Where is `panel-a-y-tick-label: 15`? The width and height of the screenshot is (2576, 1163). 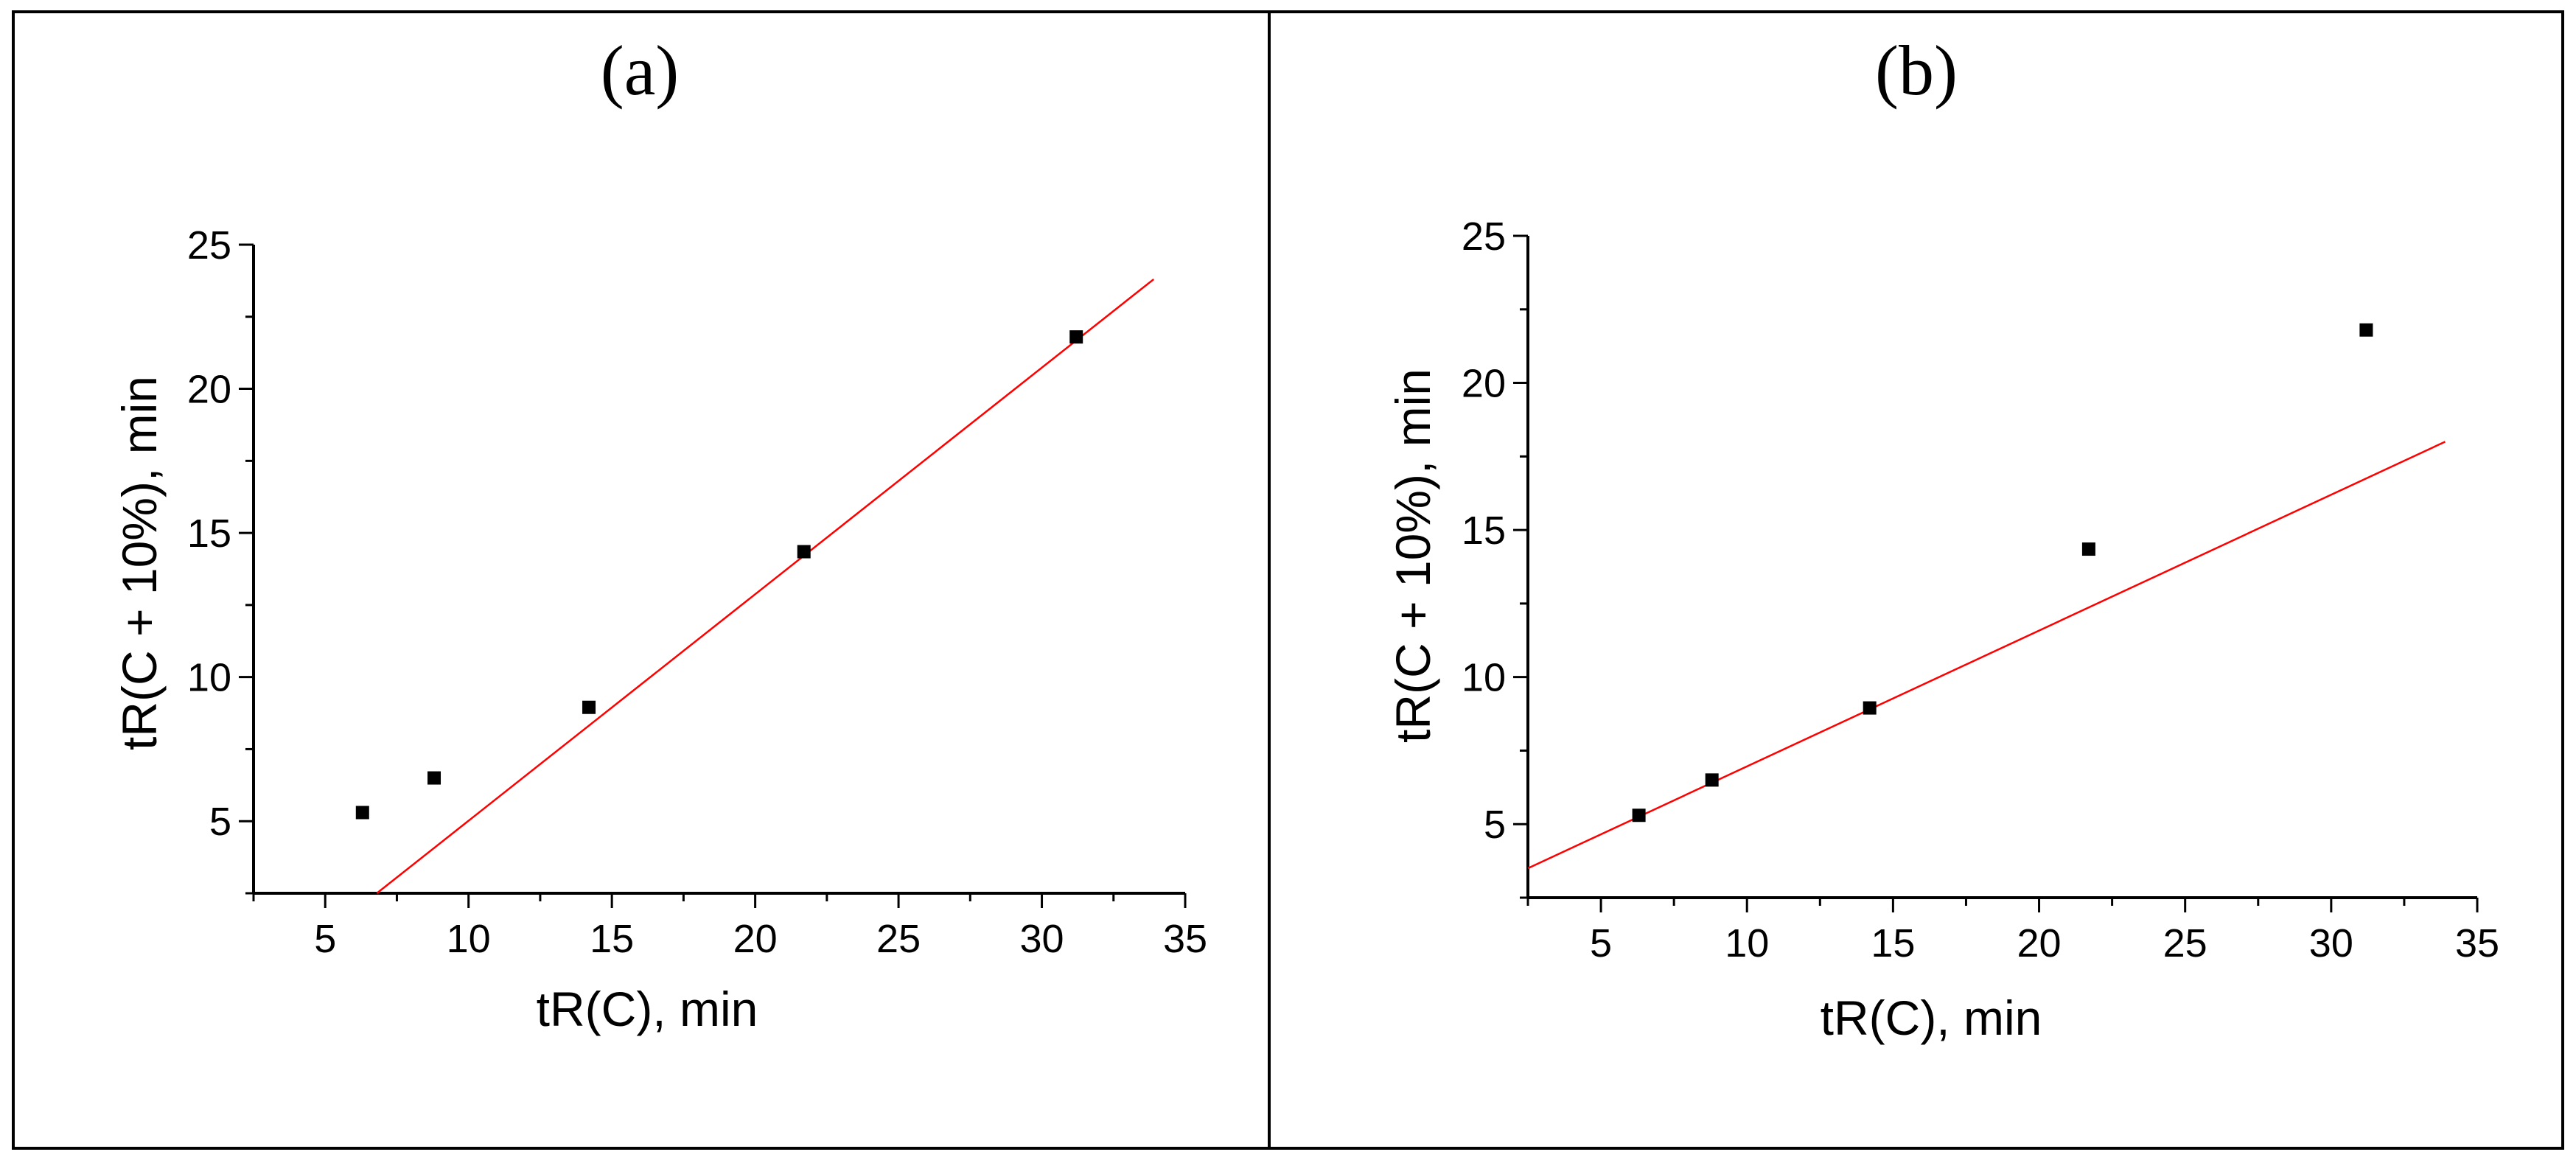
panel-a-y-tick-label: 15 is located at coordinates (209, 533).